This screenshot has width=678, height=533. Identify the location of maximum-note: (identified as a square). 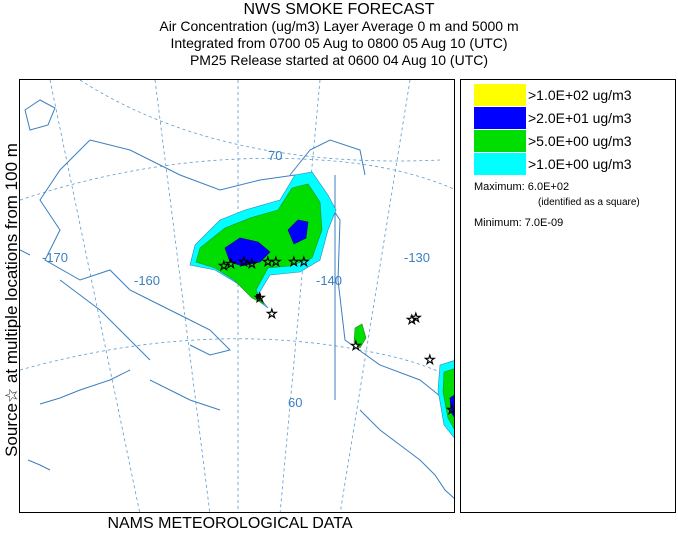
(589, 202).